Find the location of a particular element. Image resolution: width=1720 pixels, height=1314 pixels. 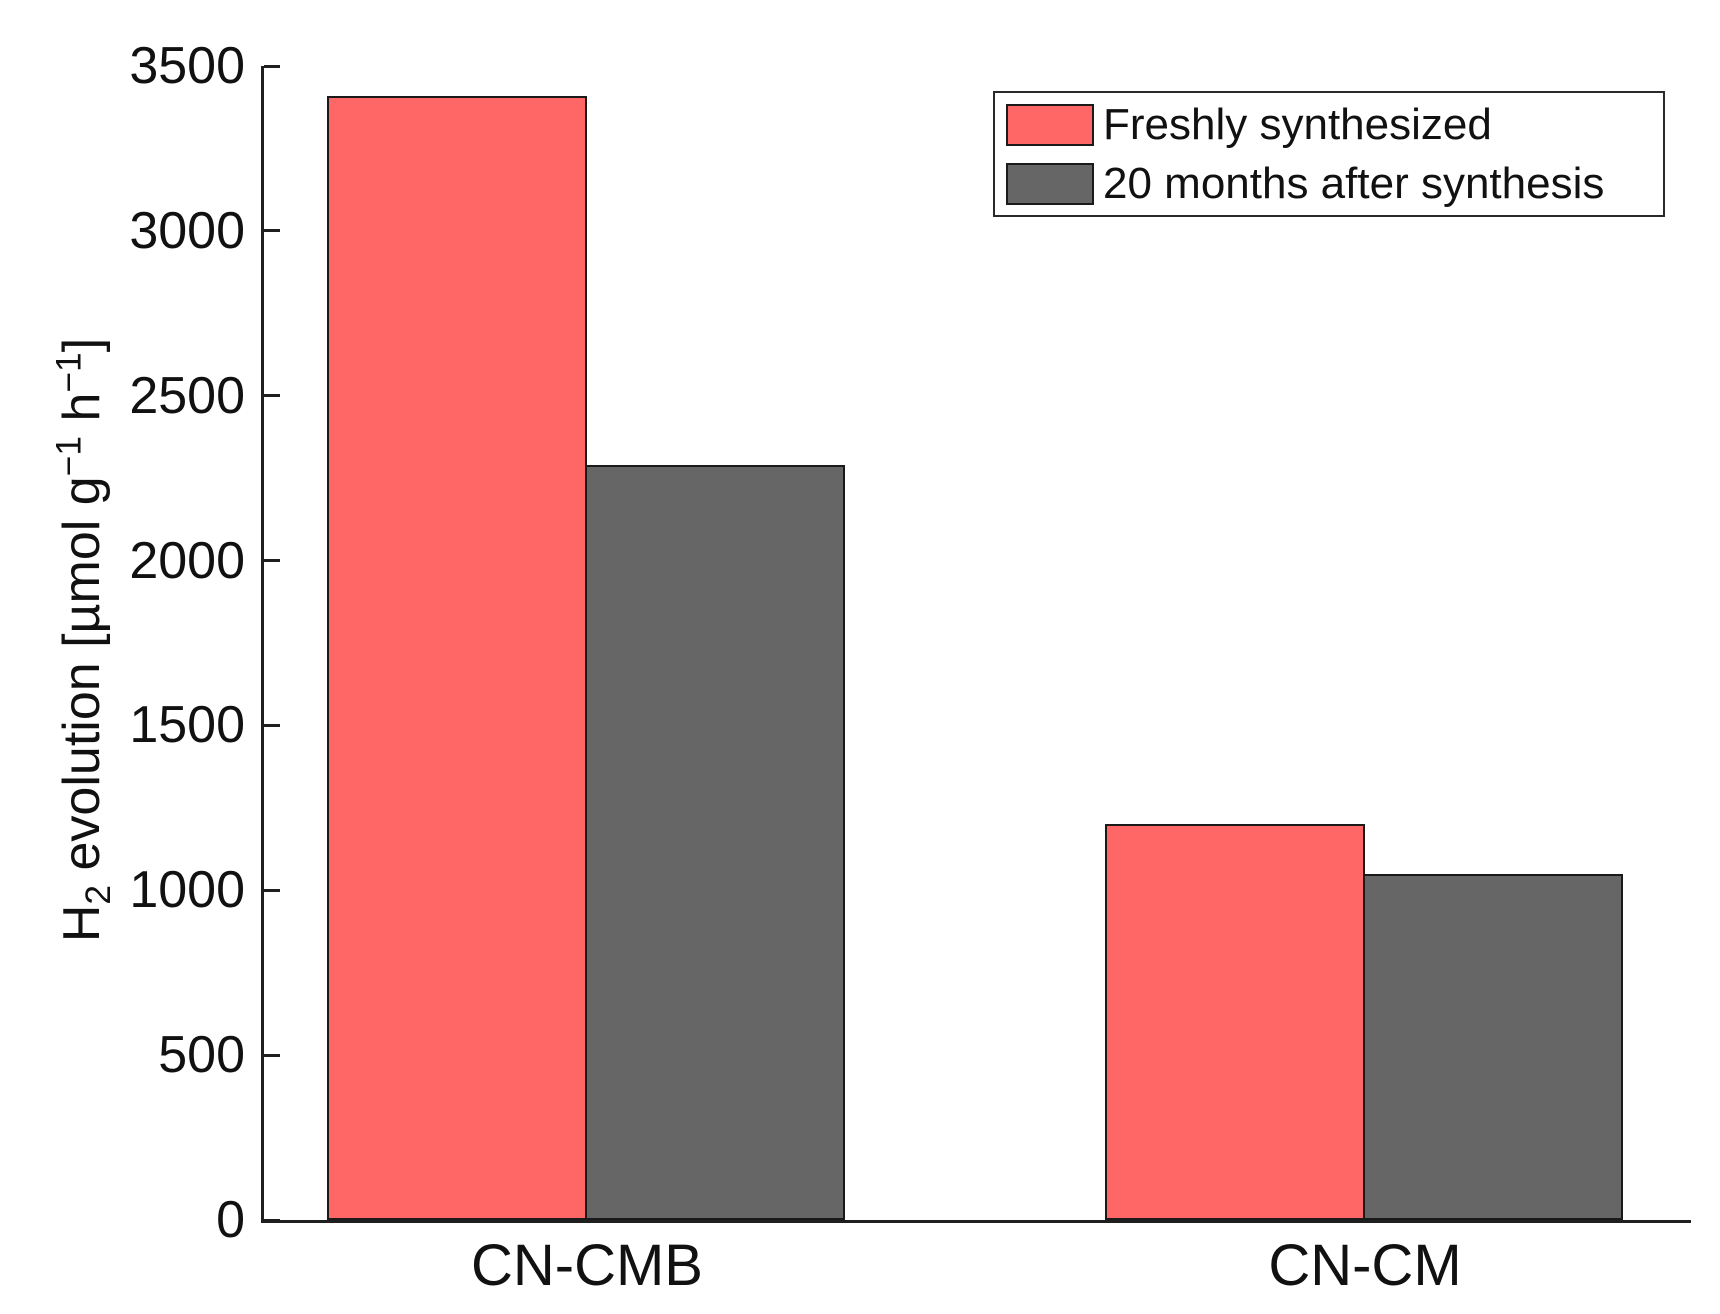

y-tick-label-2500: 2500 is located at coordinates (187, 395).